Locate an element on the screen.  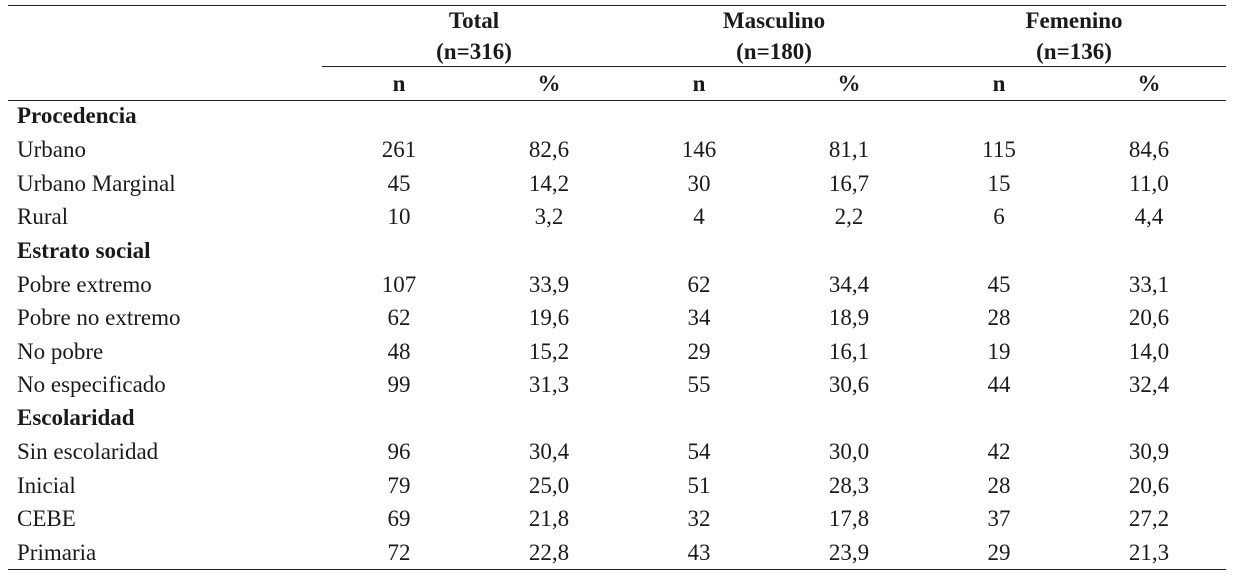
row-label: Urbano is located at coordinates (51, 149).